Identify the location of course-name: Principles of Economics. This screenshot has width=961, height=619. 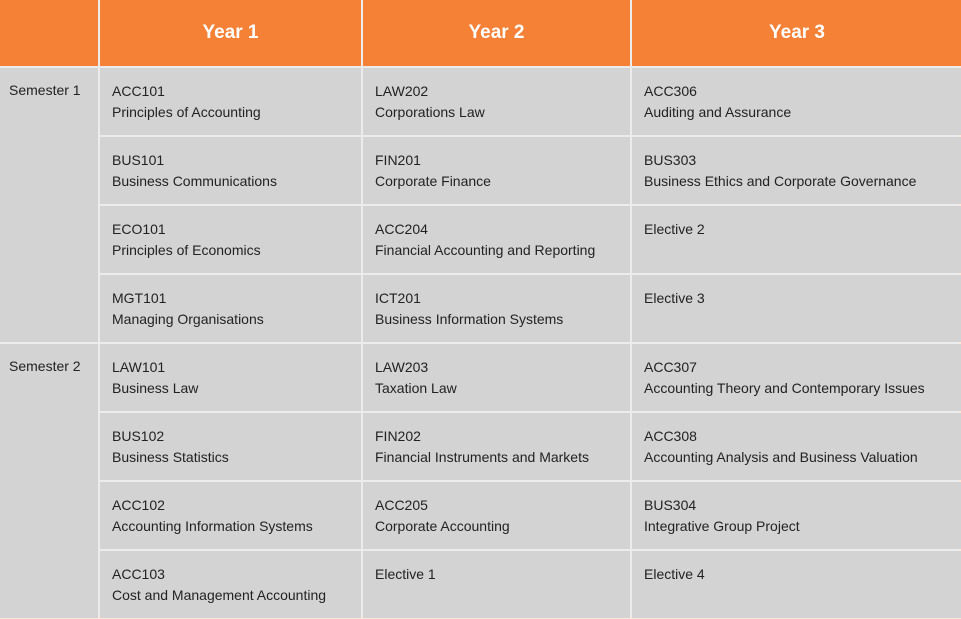
(186, 250).